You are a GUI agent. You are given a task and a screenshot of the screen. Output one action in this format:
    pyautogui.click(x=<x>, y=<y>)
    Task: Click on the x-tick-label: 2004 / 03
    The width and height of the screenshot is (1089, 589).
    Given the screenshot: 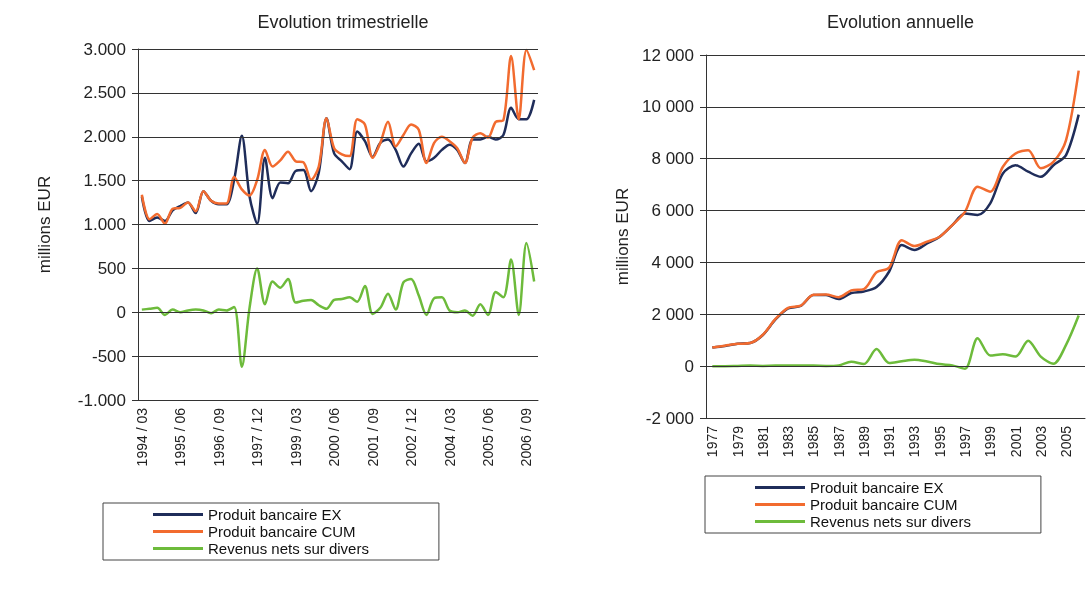 What is the action you would take?
    pyautogui.click(x=449, y=437)
    